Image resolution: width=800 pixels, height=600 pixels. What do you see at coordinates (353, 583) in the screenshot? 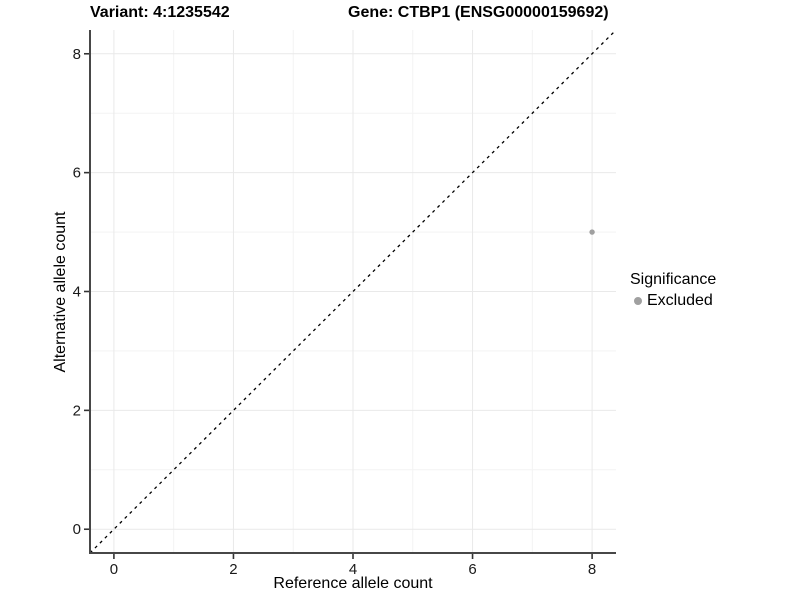
I see `x-axis-title: Reference allele count` at bounding box center [353, 583].